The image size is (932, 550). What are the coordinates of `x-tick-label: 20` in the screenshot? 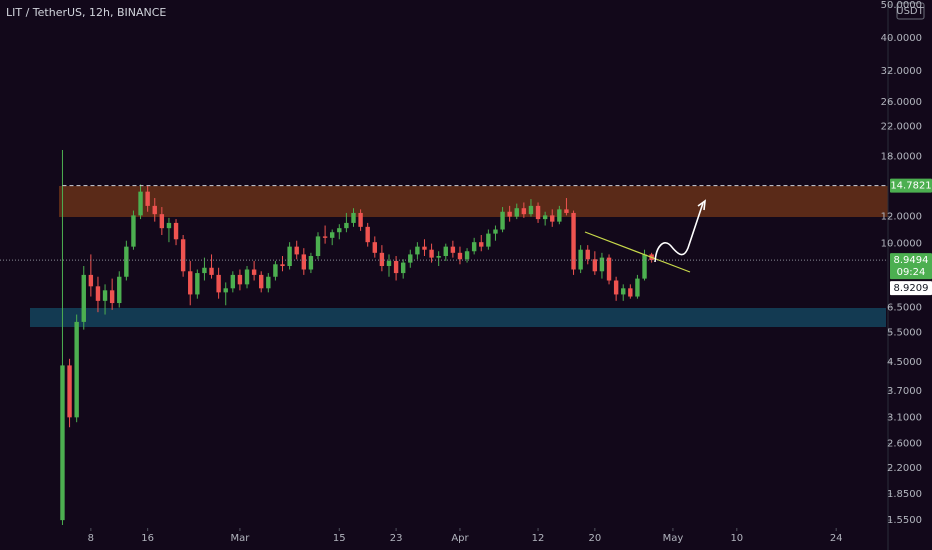 It's located at (594, 538).